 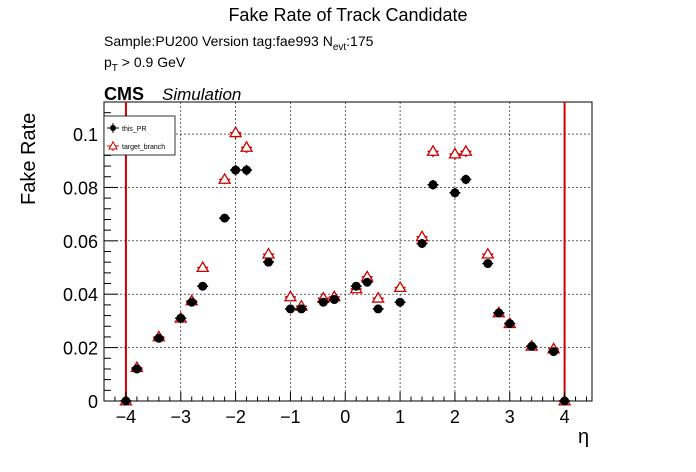 I want to click on x-tick-label: −3, so click(x=180, y=417).